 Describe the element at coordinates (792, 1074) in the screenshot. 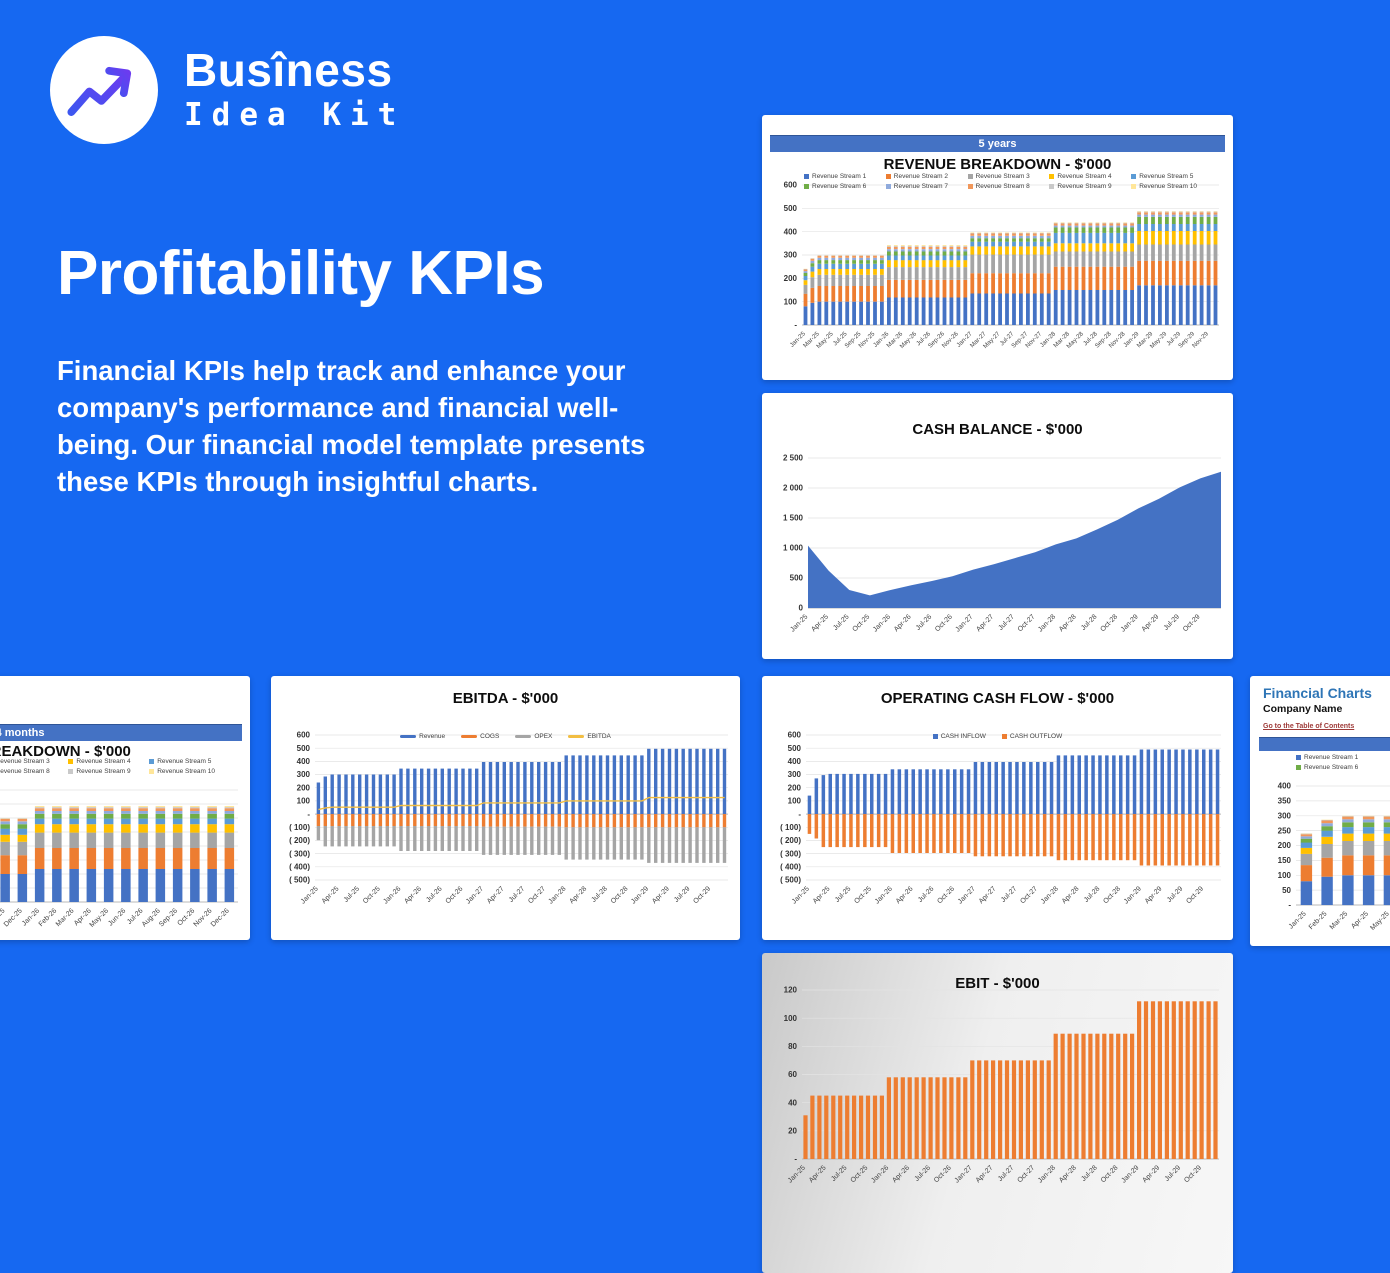

I see `svg-text: 60` at that location.